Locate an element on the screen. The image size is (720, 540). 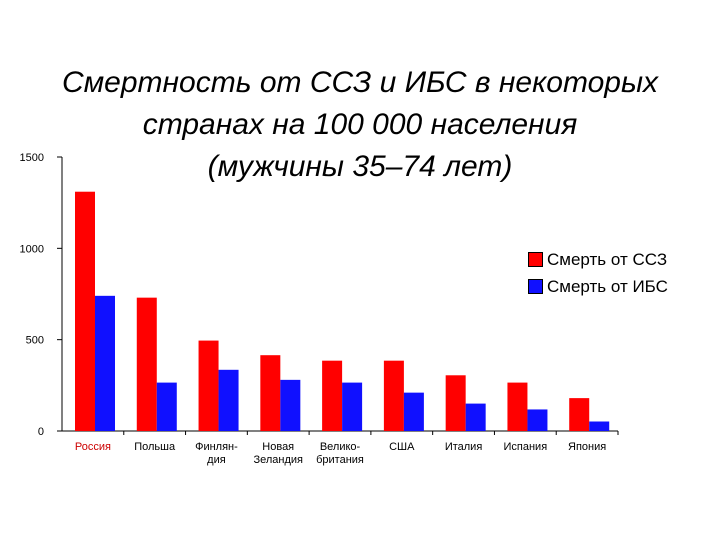
y-tick-label: 0 is located at coordinates (41, 432).